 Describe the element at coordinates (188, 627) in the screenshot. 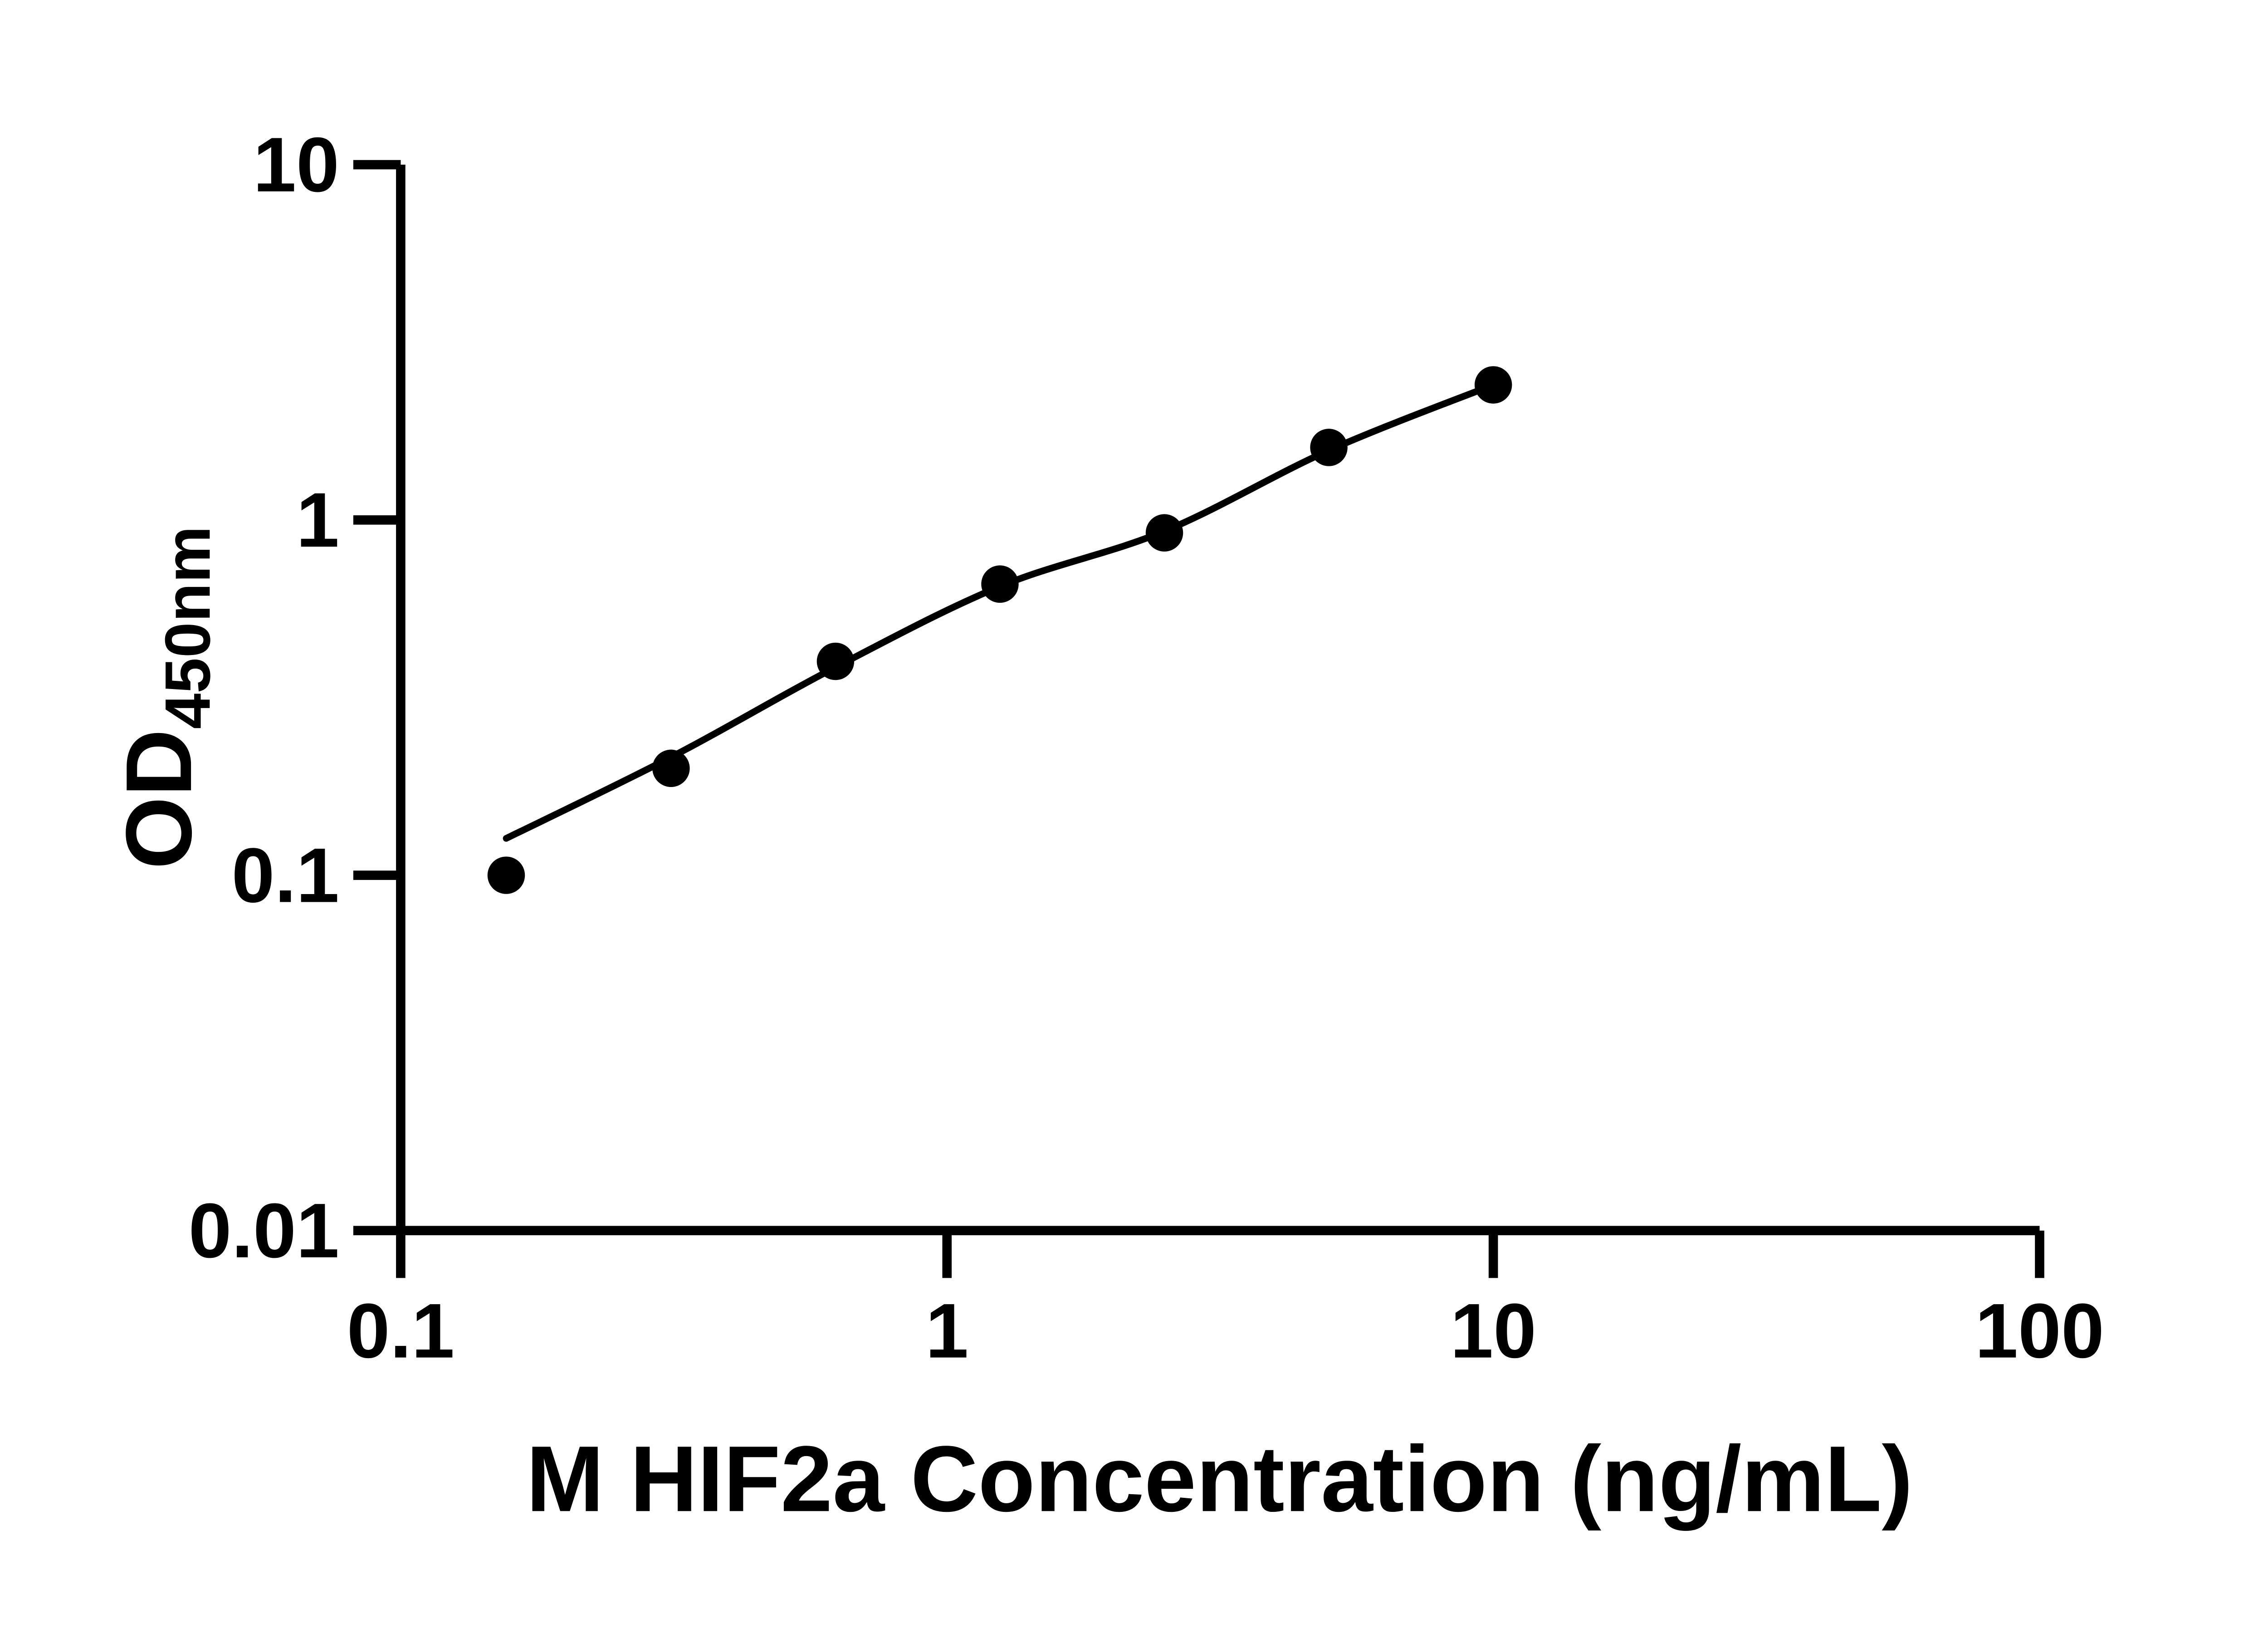

I see `y-axis-title-subscript: 450nm` at that location.